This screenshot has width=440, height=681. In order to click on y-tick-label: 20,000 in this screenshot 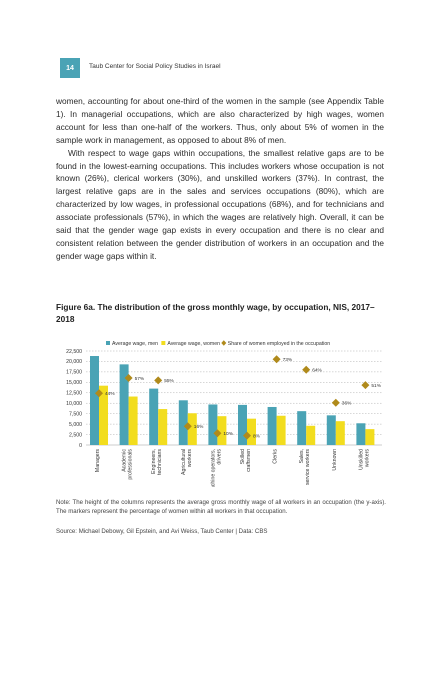, I will do `click(74, 362)`.